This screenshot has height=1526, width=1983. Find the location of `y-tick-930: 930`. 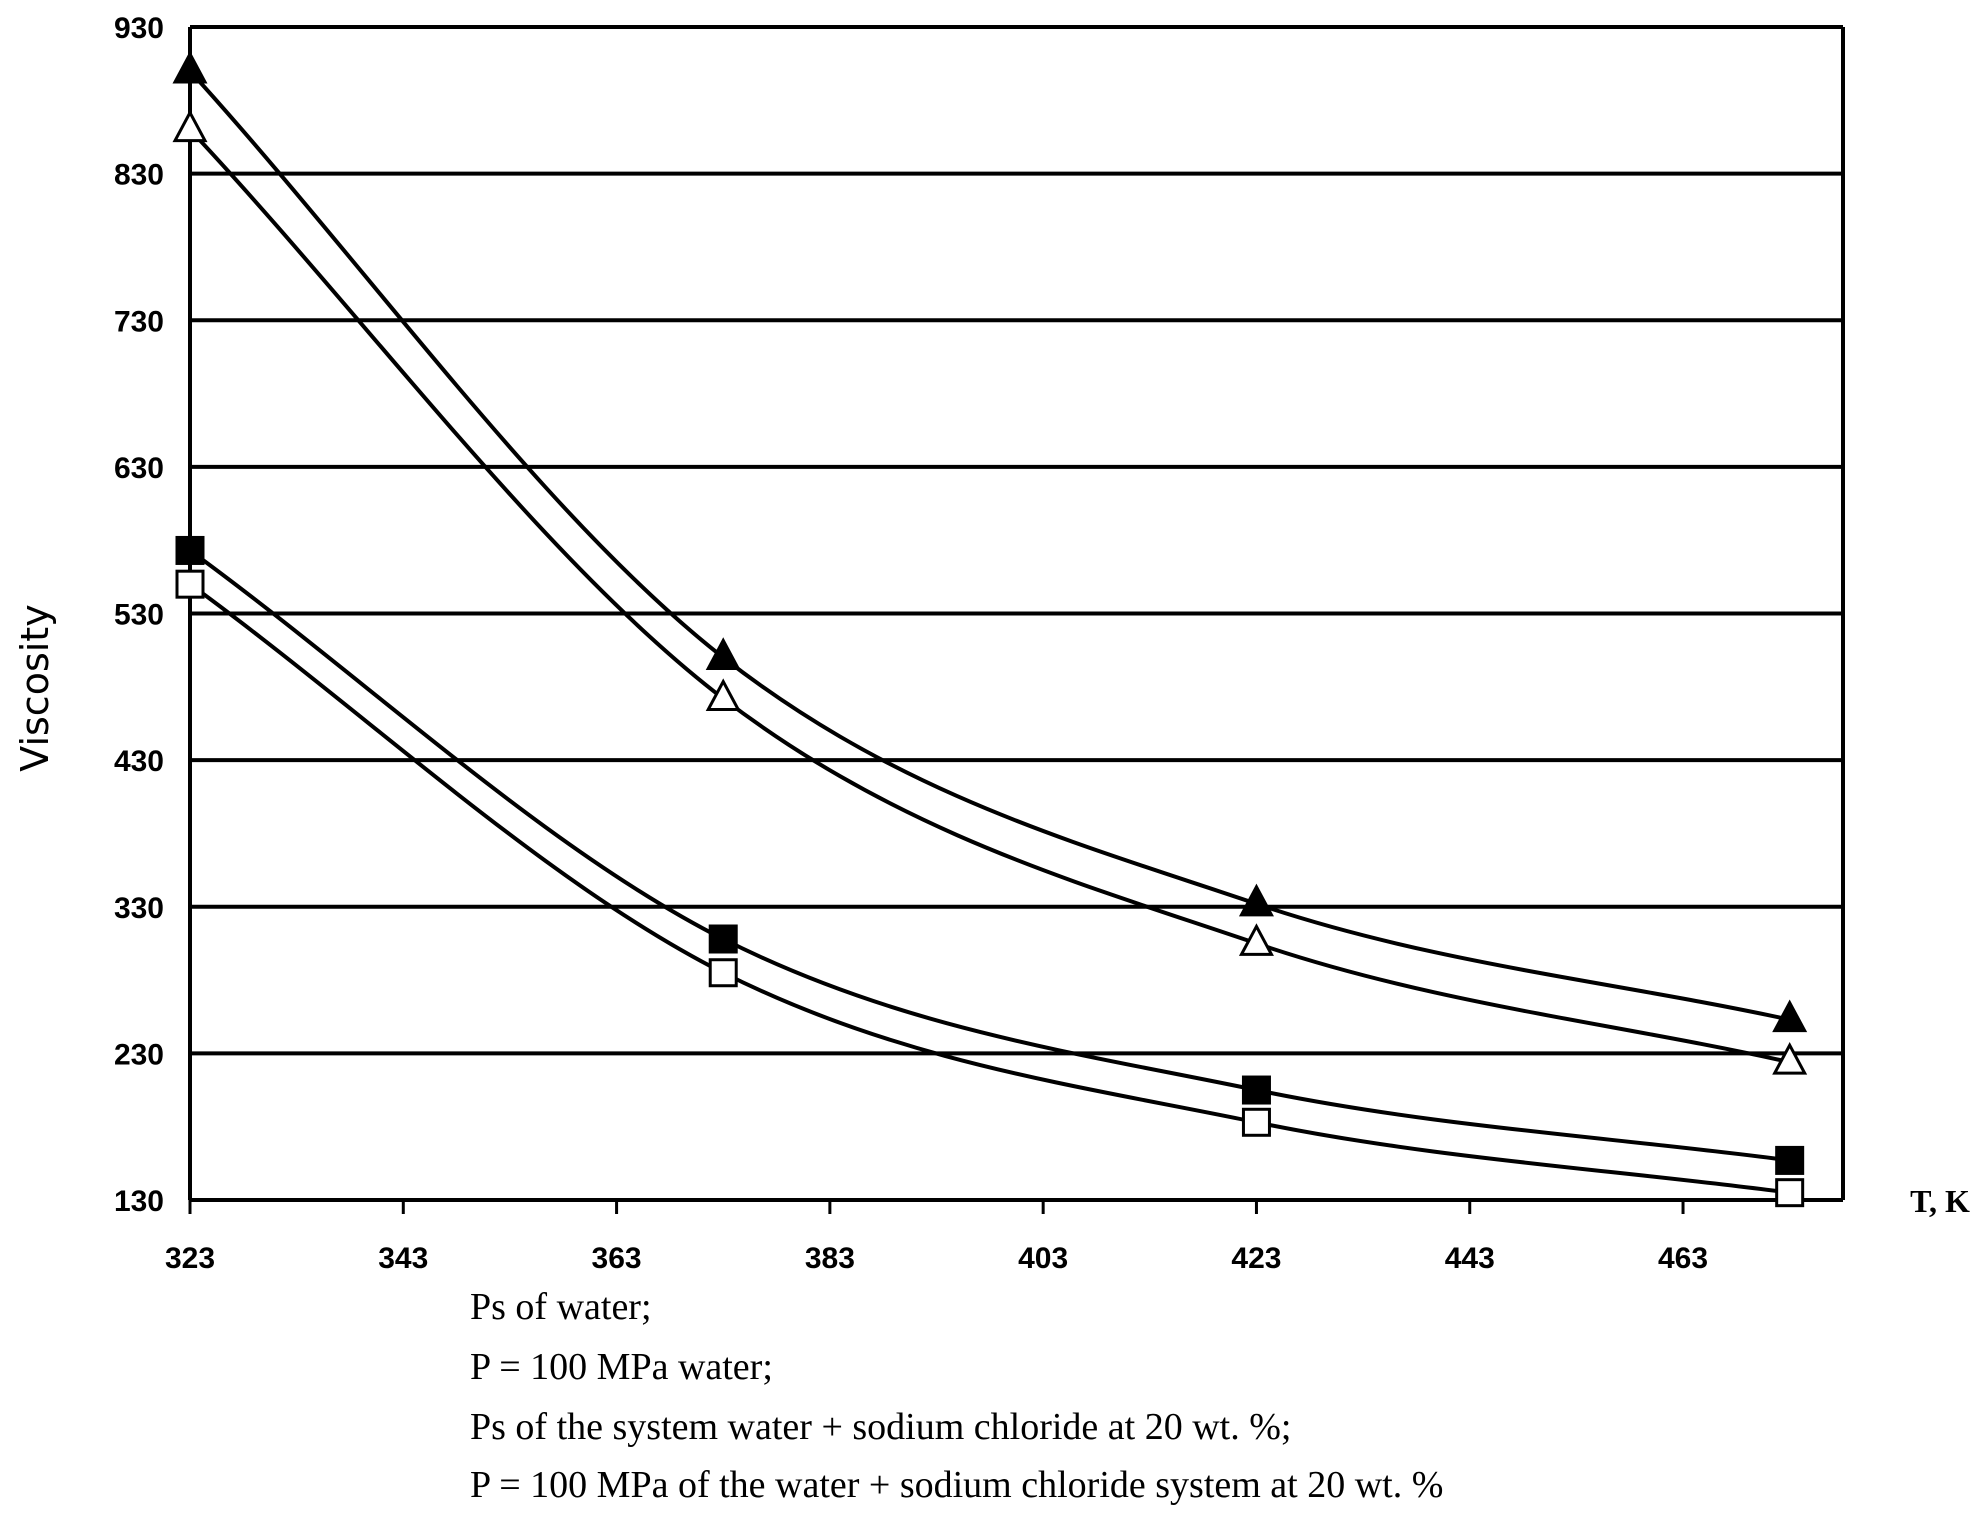

y-tick-930: 930 is located at coordinates (139, 28).